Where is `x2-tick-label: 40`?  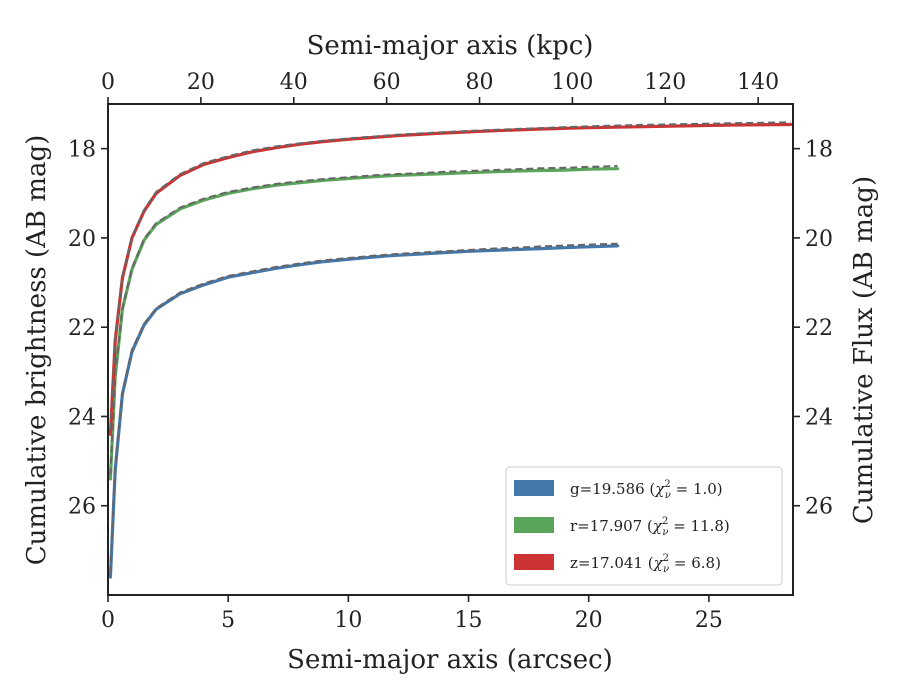 x2-tick-label: 40 is located at coordinates (294, 82).